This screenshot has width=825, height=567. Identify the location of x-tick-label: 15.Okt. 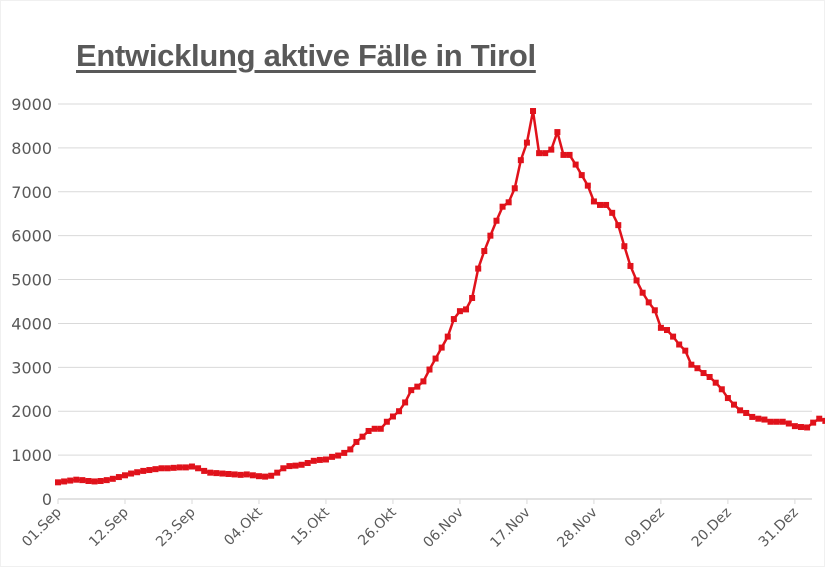
(310, 526).